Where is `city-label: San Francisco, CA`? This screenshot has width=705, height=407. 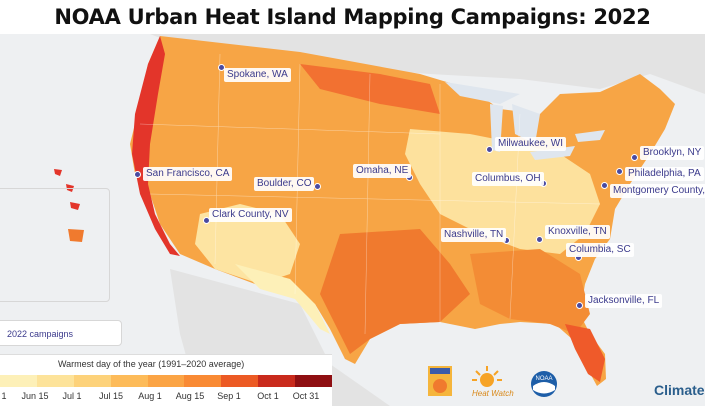
city-label: San Francisco, CA is located at coordinates (188, 174).